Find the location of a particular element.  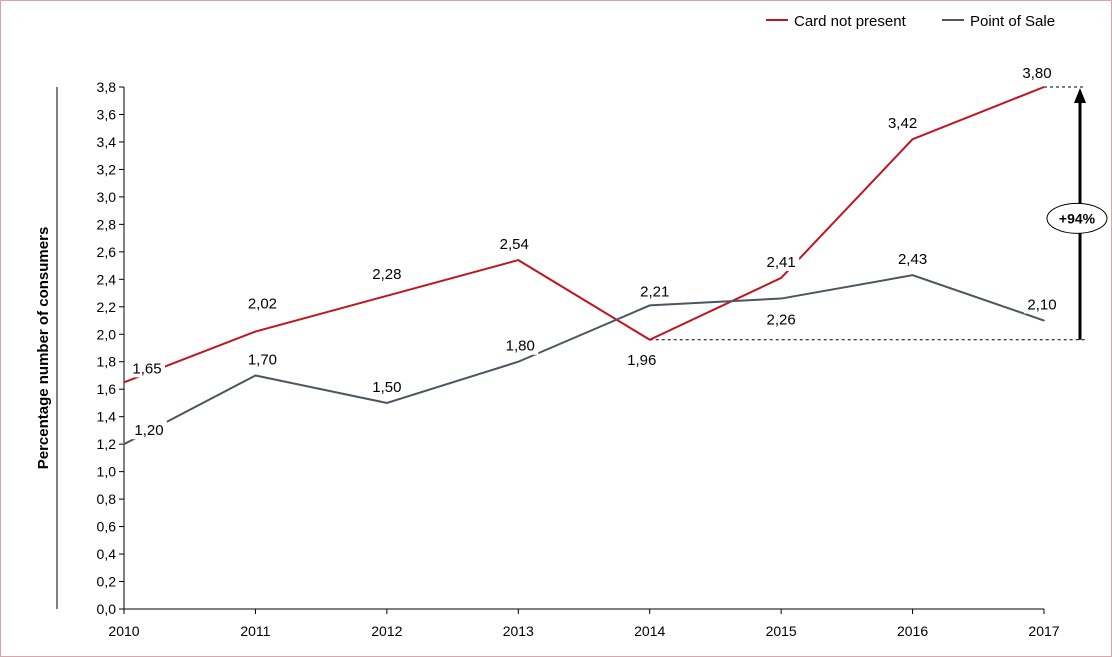

data-label: 2,10 is located at coordinates (1041, 305).